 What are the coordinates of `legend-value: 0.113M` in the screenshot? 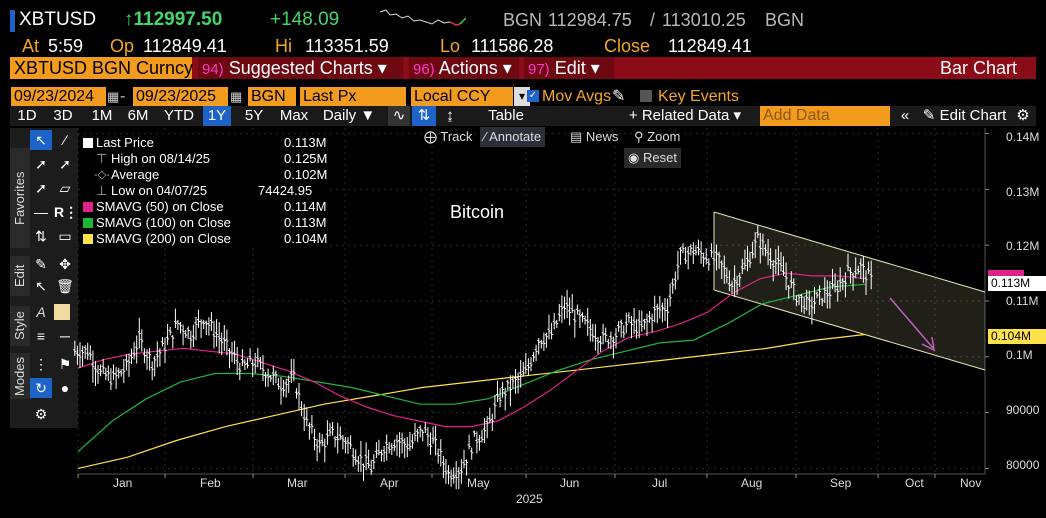 It's located at (305, 142).